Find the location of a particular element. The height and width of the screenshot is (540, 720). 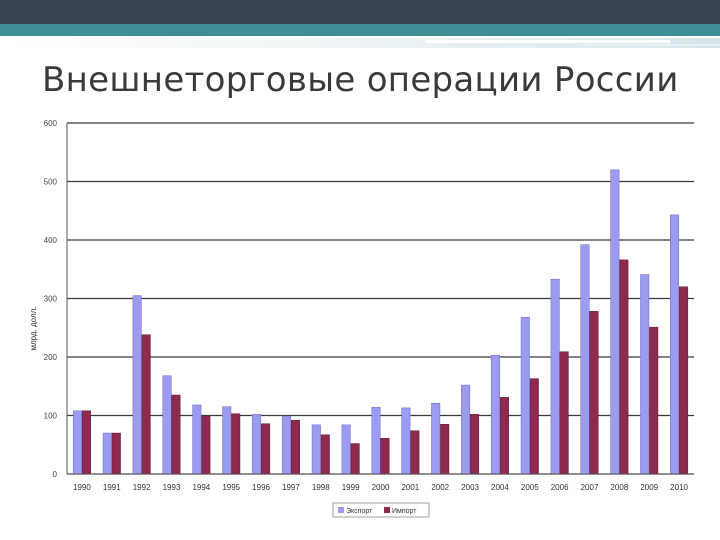

x-tick-label: 2008 is located at coordinates (619, 487).